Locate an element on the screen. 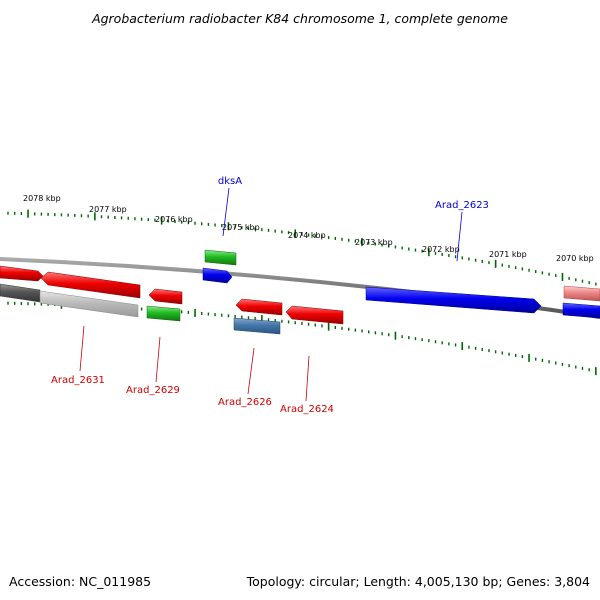 The width and height of the screenshot is (600, 600). tick-label: 2076 kbp is located at coordinates (174, 219).